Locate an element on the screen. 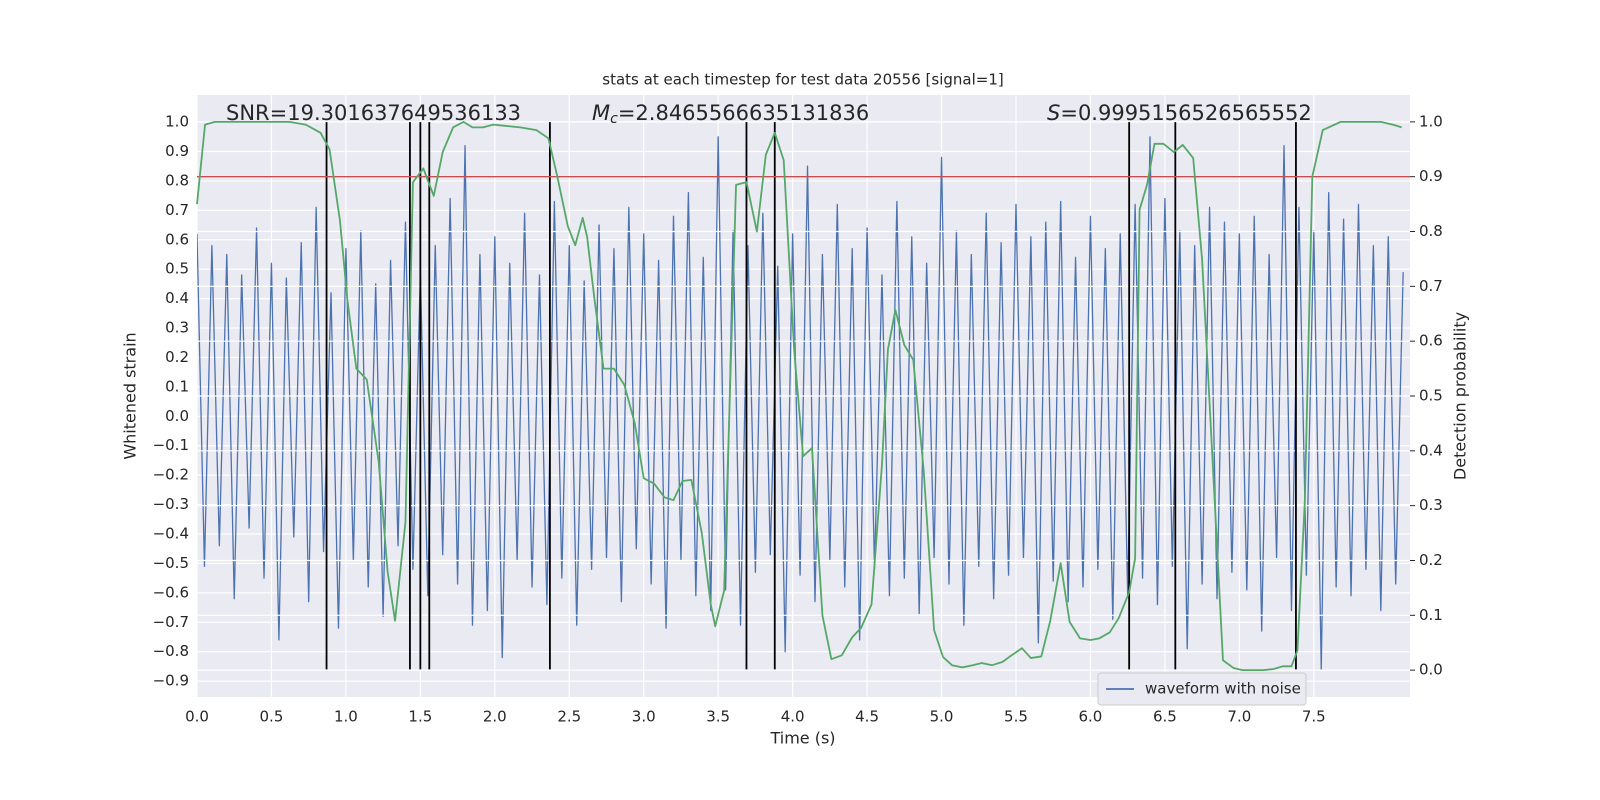 This screenshot has width=1600, height=800. y2-tick-label: 0.3 is located at coordinates (1431, 505).